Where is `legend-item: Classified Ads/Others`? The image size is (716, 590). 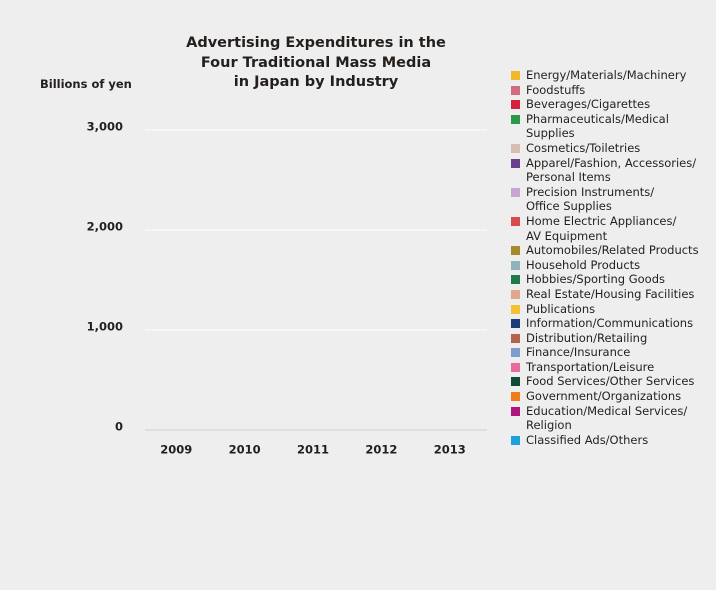 legend-item: Classified Ads/Others is located at coordinates (613, 440).